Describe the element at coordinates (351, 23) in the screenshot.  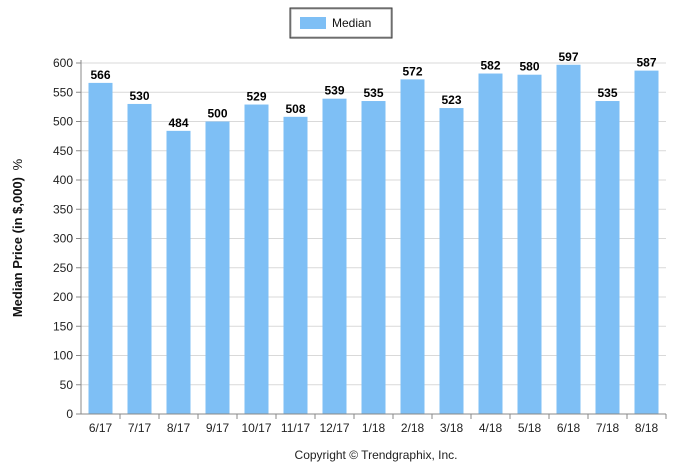
I see `legend-label: Median` at that location.